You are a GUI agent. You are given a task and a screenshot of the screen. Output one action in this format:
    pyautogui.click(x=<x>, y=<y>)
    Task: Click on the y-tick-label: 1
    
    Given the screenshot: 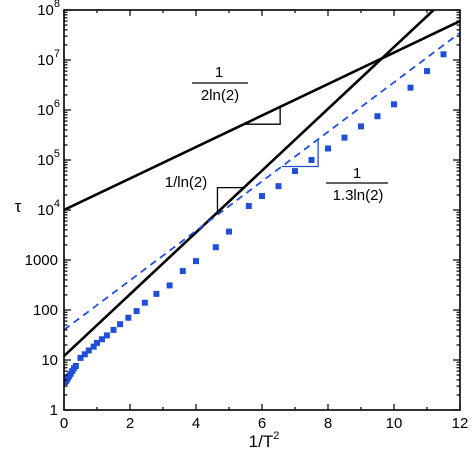 What is the action you would take?
    pyautogui.click(x=54, y=410)
    